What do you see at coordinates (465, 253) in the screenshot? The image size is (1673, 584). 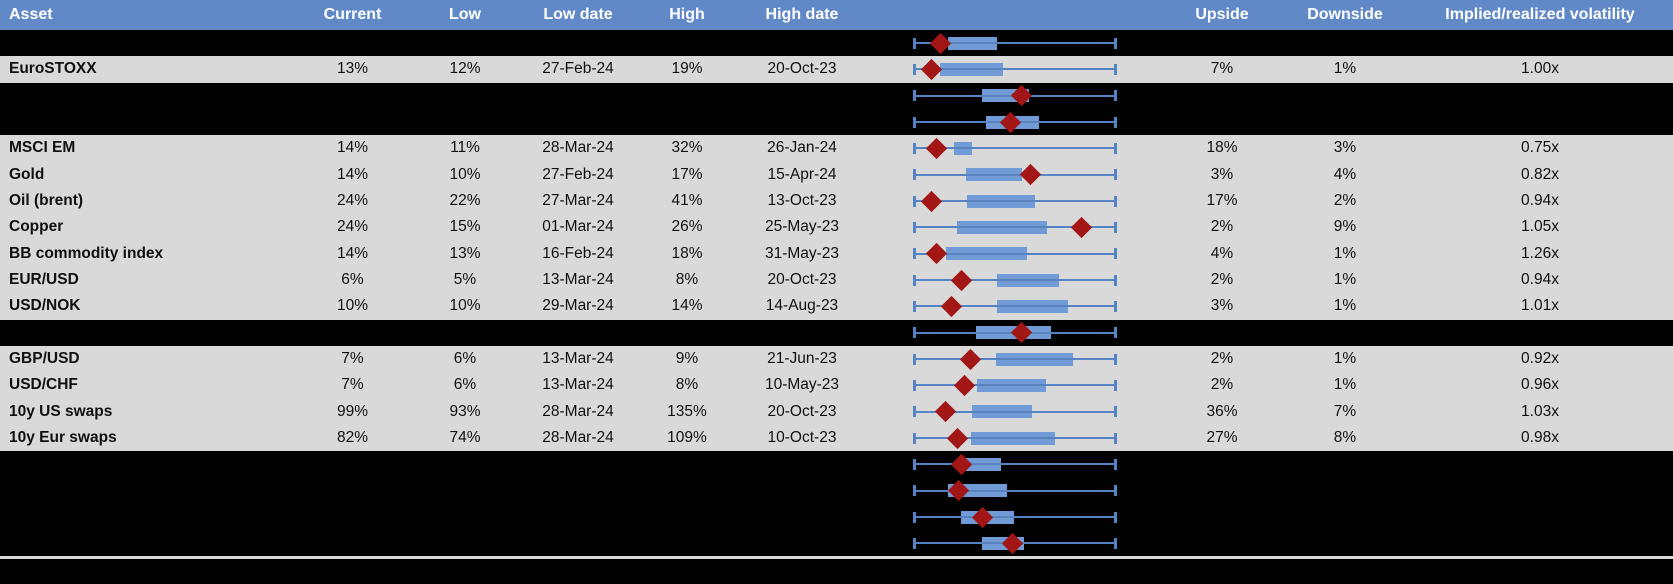 I see `cell-low: 13%` at bounding box center [465, 253].